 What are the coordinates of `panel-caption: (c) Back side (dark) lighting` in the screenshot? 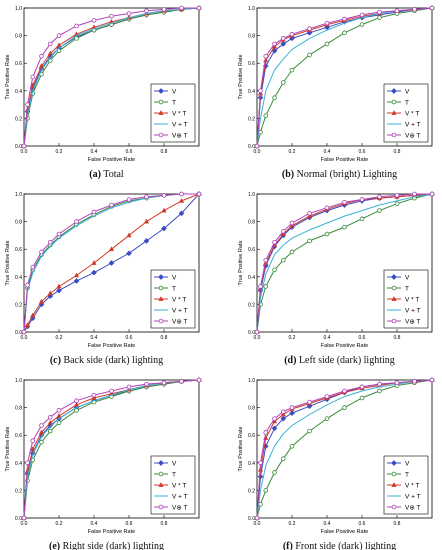 It's located at (106, 360).